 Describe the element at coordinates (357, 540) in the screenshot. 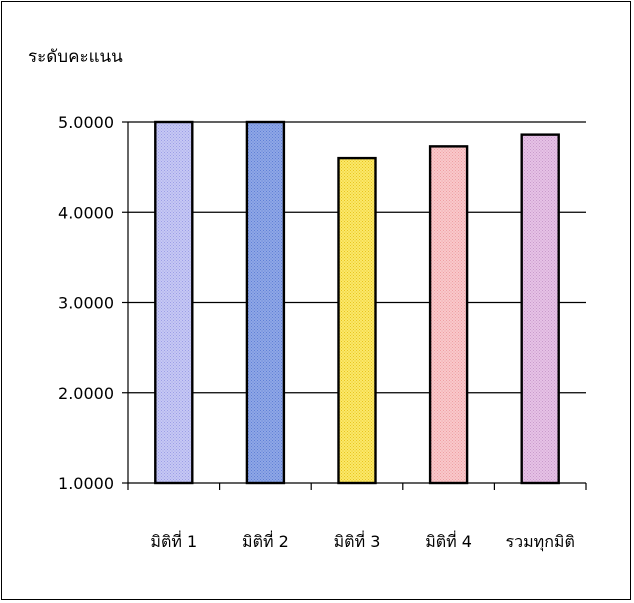

I see `x-tick-label: มิติที่ 3` at that location.